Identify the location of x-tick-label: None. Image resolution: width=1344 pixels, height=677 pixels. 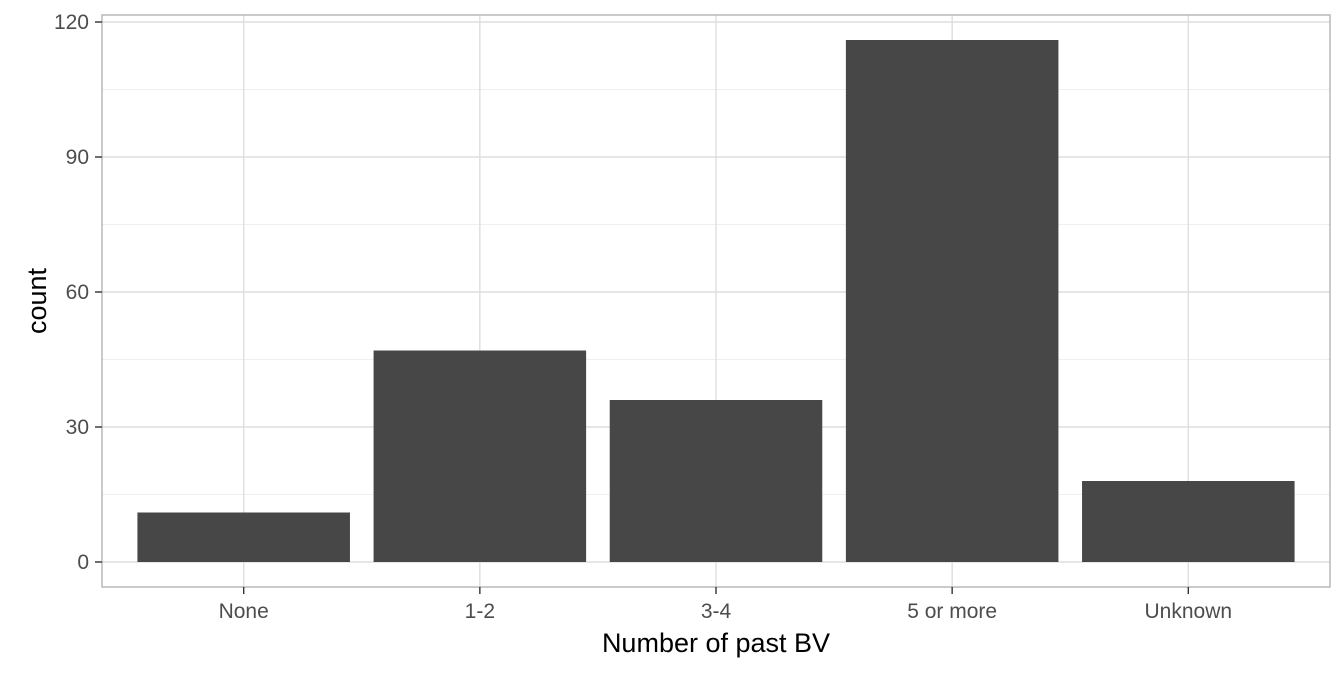
(244, 611).